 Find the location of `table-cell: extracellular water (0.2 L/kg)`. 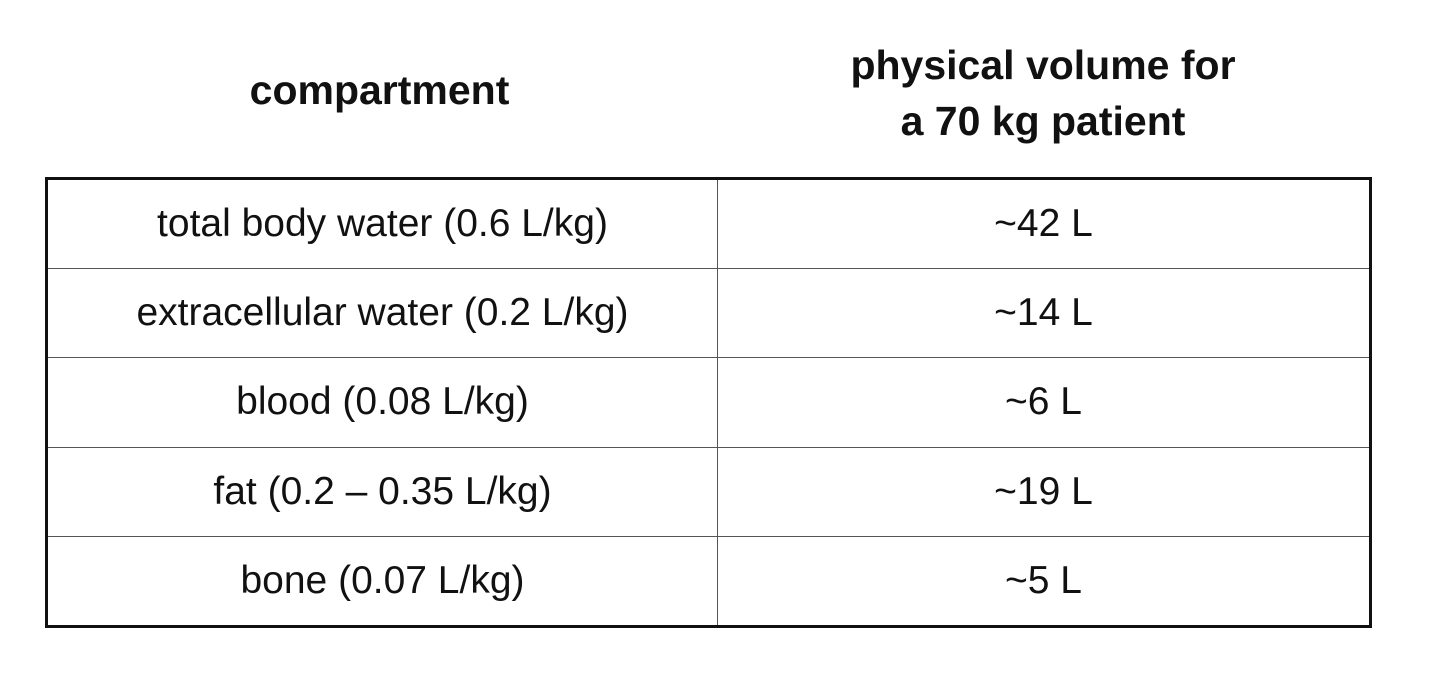

table-cell: extracellular water (0.2 L/kg) is located at coordinates (382, 313).